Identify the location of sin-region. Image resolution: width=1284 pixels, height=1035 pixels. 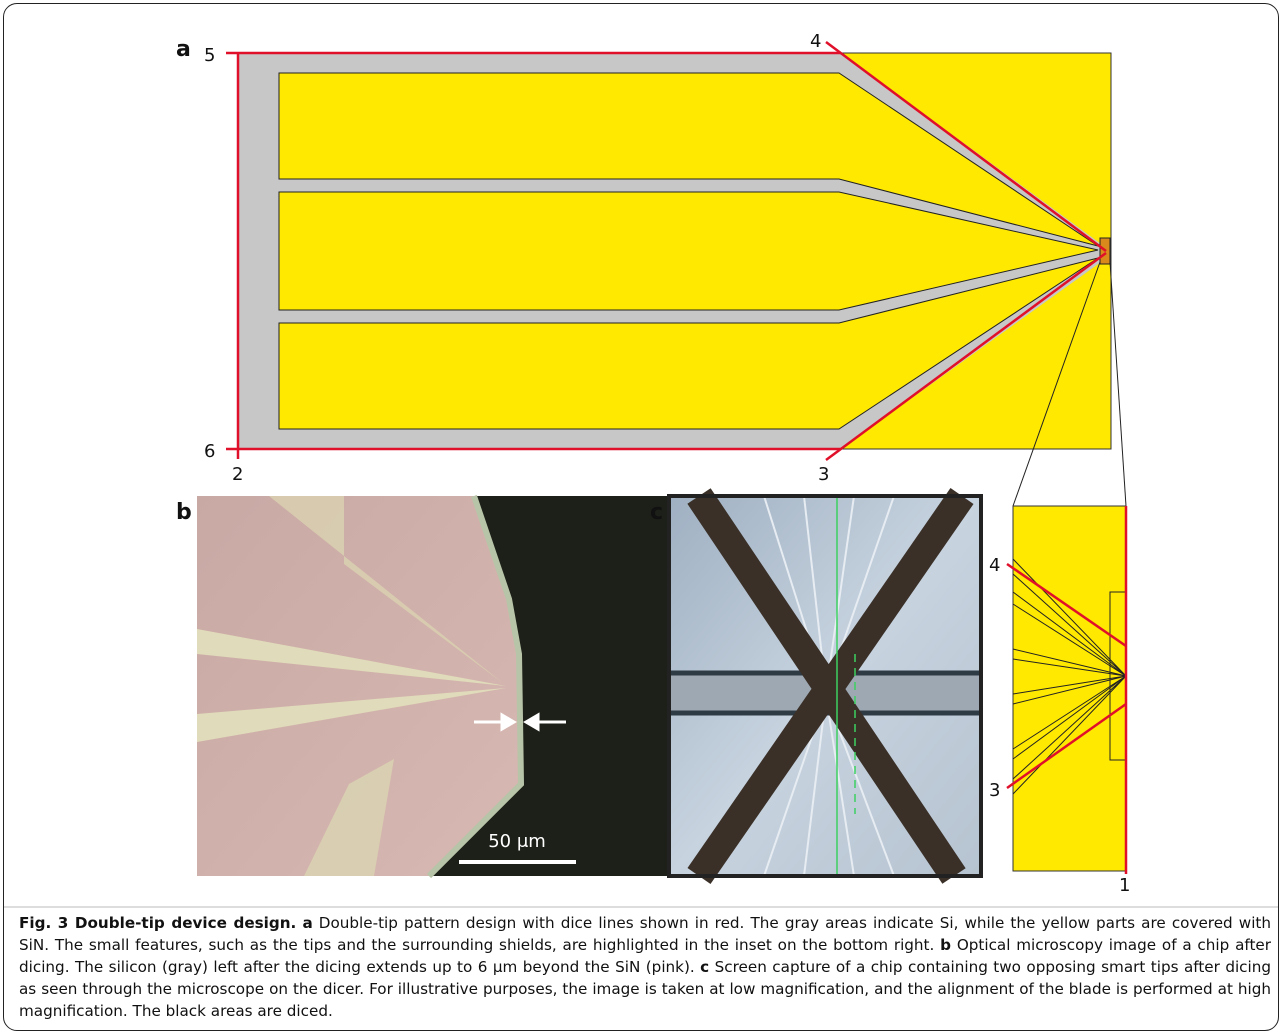
(359, 686).